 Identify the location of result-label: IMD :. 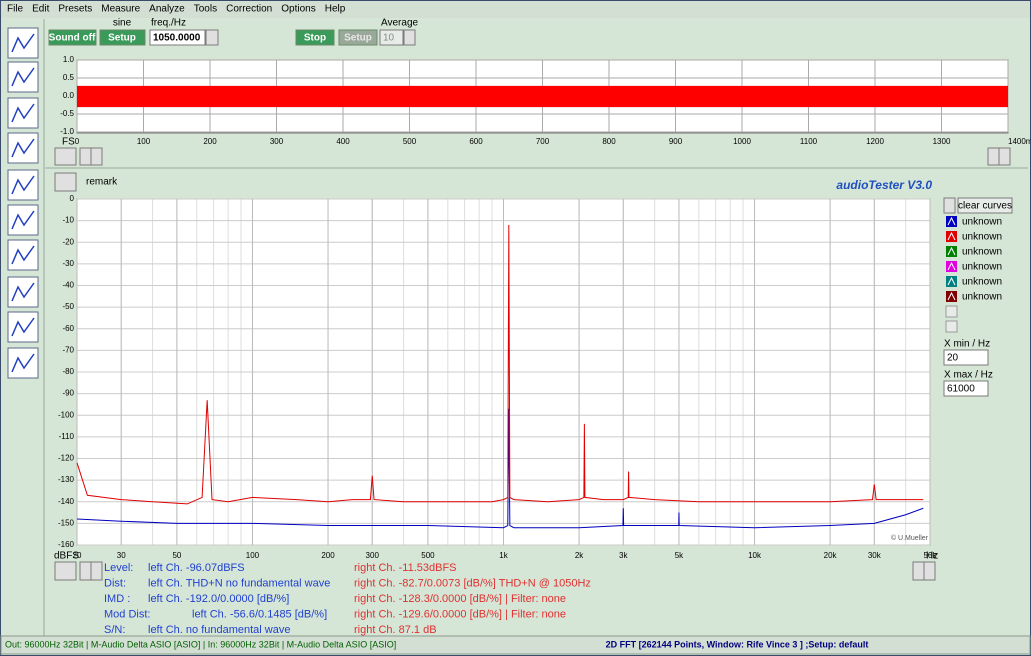
(117, 599).